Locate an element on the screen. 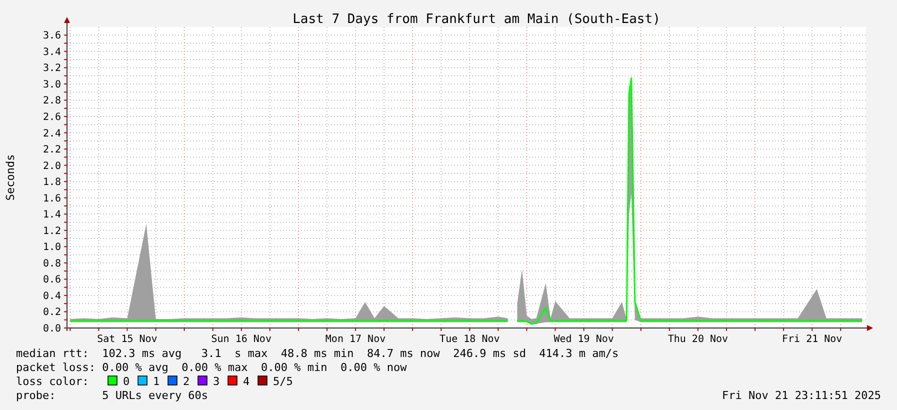 The height and width of the screenshot is (410, 897). y-tick-label: 3.0 is located at coordinates (51, 84).